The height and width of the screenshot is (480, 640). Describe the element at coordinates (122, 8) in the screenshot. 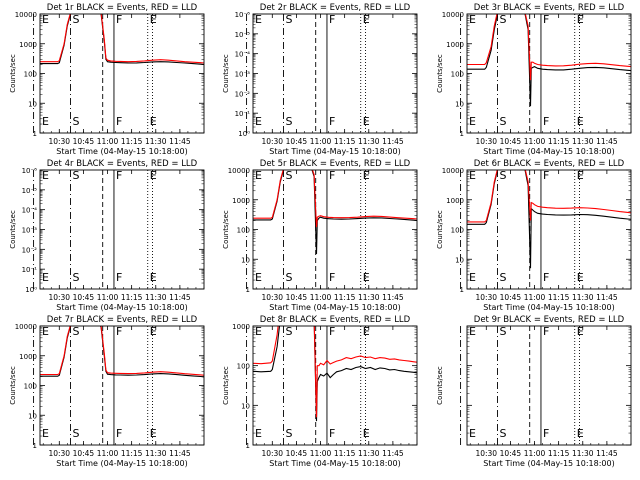

I see `panel-title: Det 1r BLACK = Events, RED = LLD` at that location.